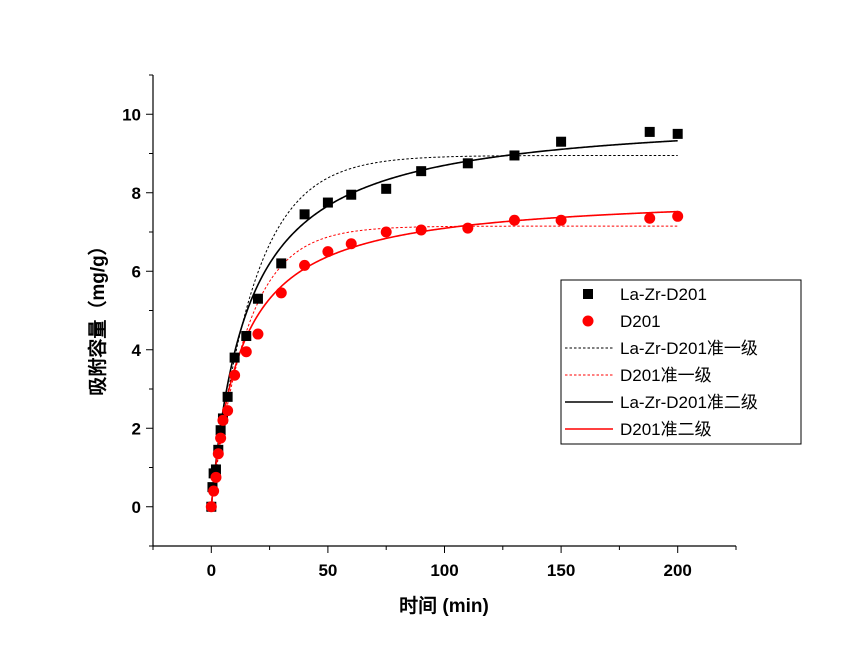 The width and height of the screenshot is (856, 657). What do you see at coordinates (689, 402) in the screenshot?
I see `legend-label: La-Zr-D201准二级` at bounding box center [689, 402].